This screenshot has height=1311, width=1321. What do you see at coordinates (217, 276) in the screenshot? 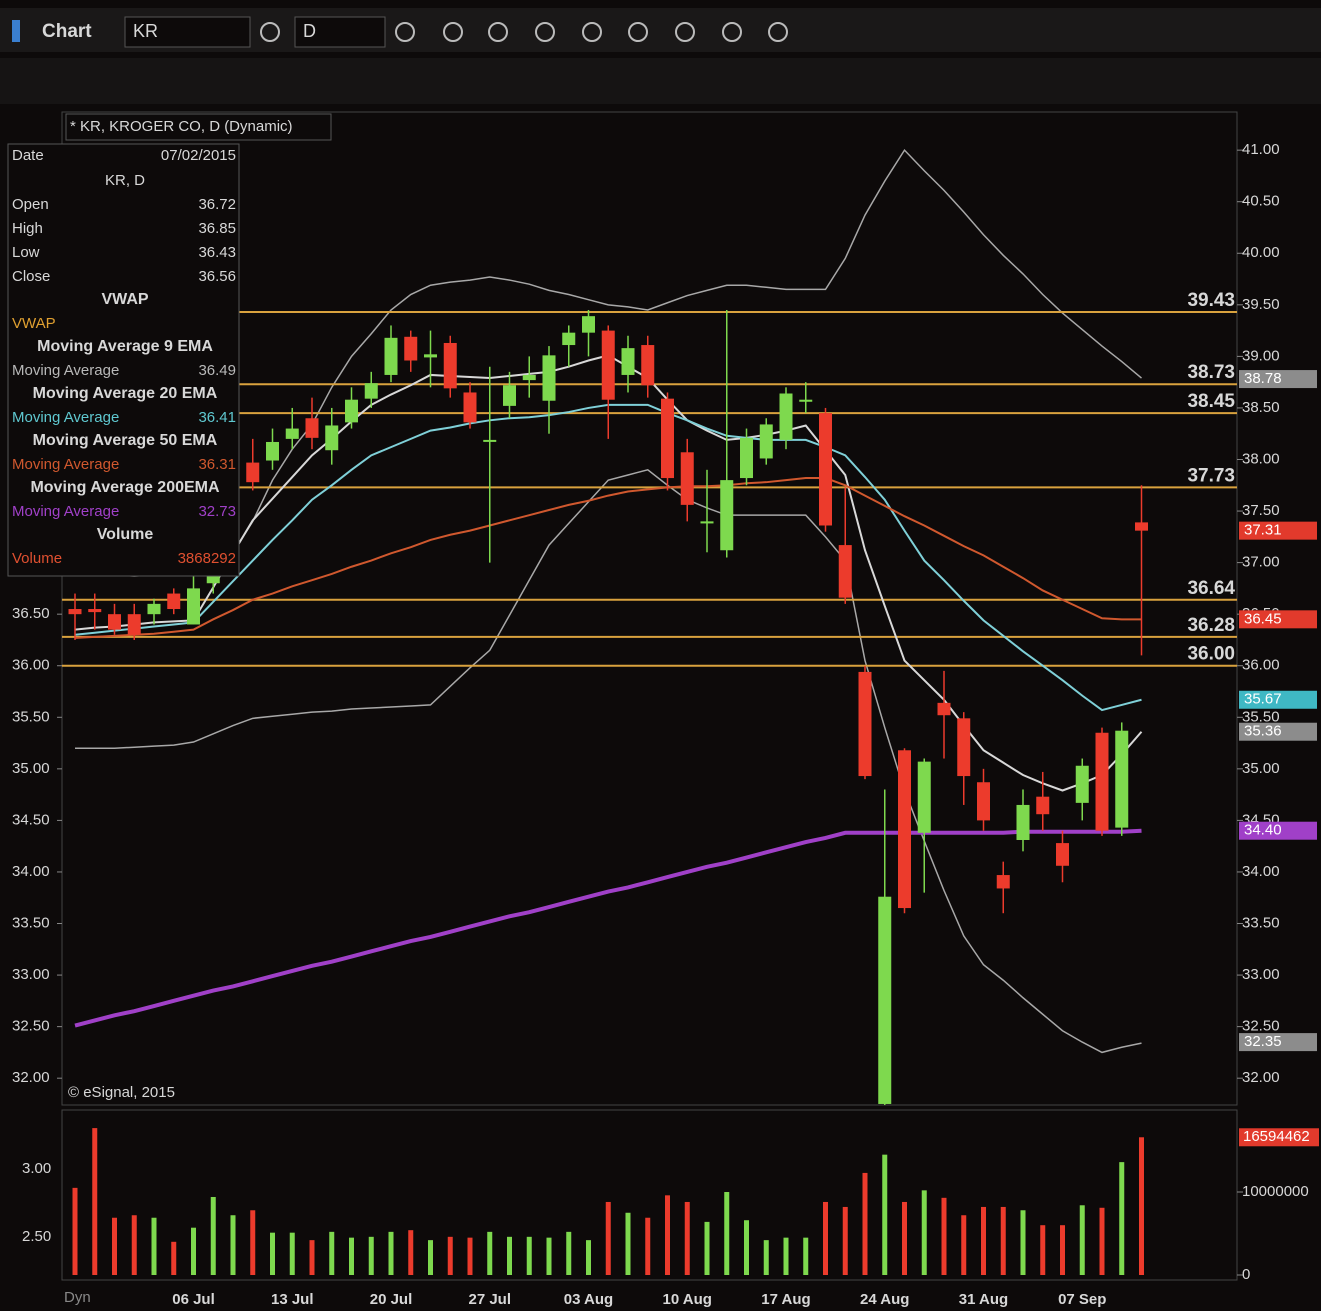
I see `dw-value: 36.56` at bounding box center [217, 276].